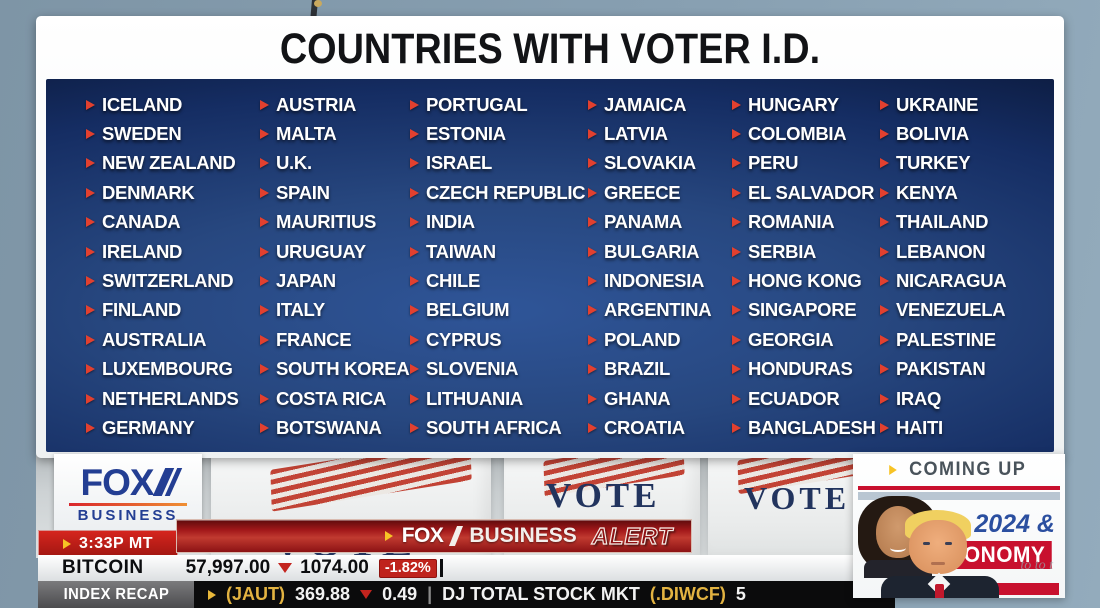 The image size is (1100, 608). What do you see at coordinates (497, 104) in the screenshot?
I see `country-item: PORTUGAL` at bounding box center [497, 104].